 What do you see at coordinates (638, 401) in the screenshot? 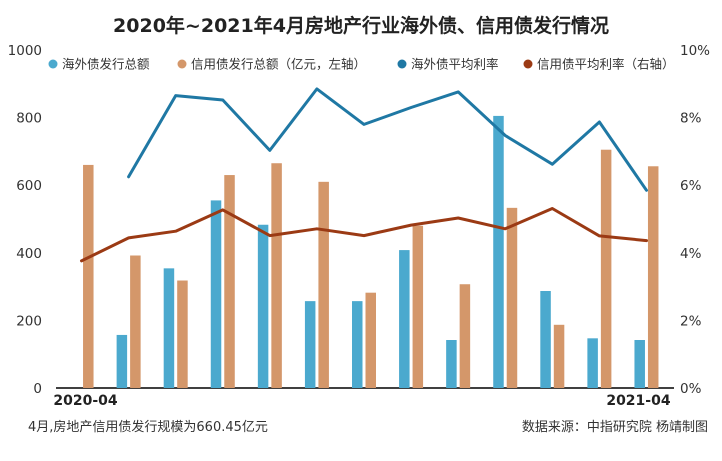
I see `x-tick-label-last: 2021-04` at bounding box center [638, 401].